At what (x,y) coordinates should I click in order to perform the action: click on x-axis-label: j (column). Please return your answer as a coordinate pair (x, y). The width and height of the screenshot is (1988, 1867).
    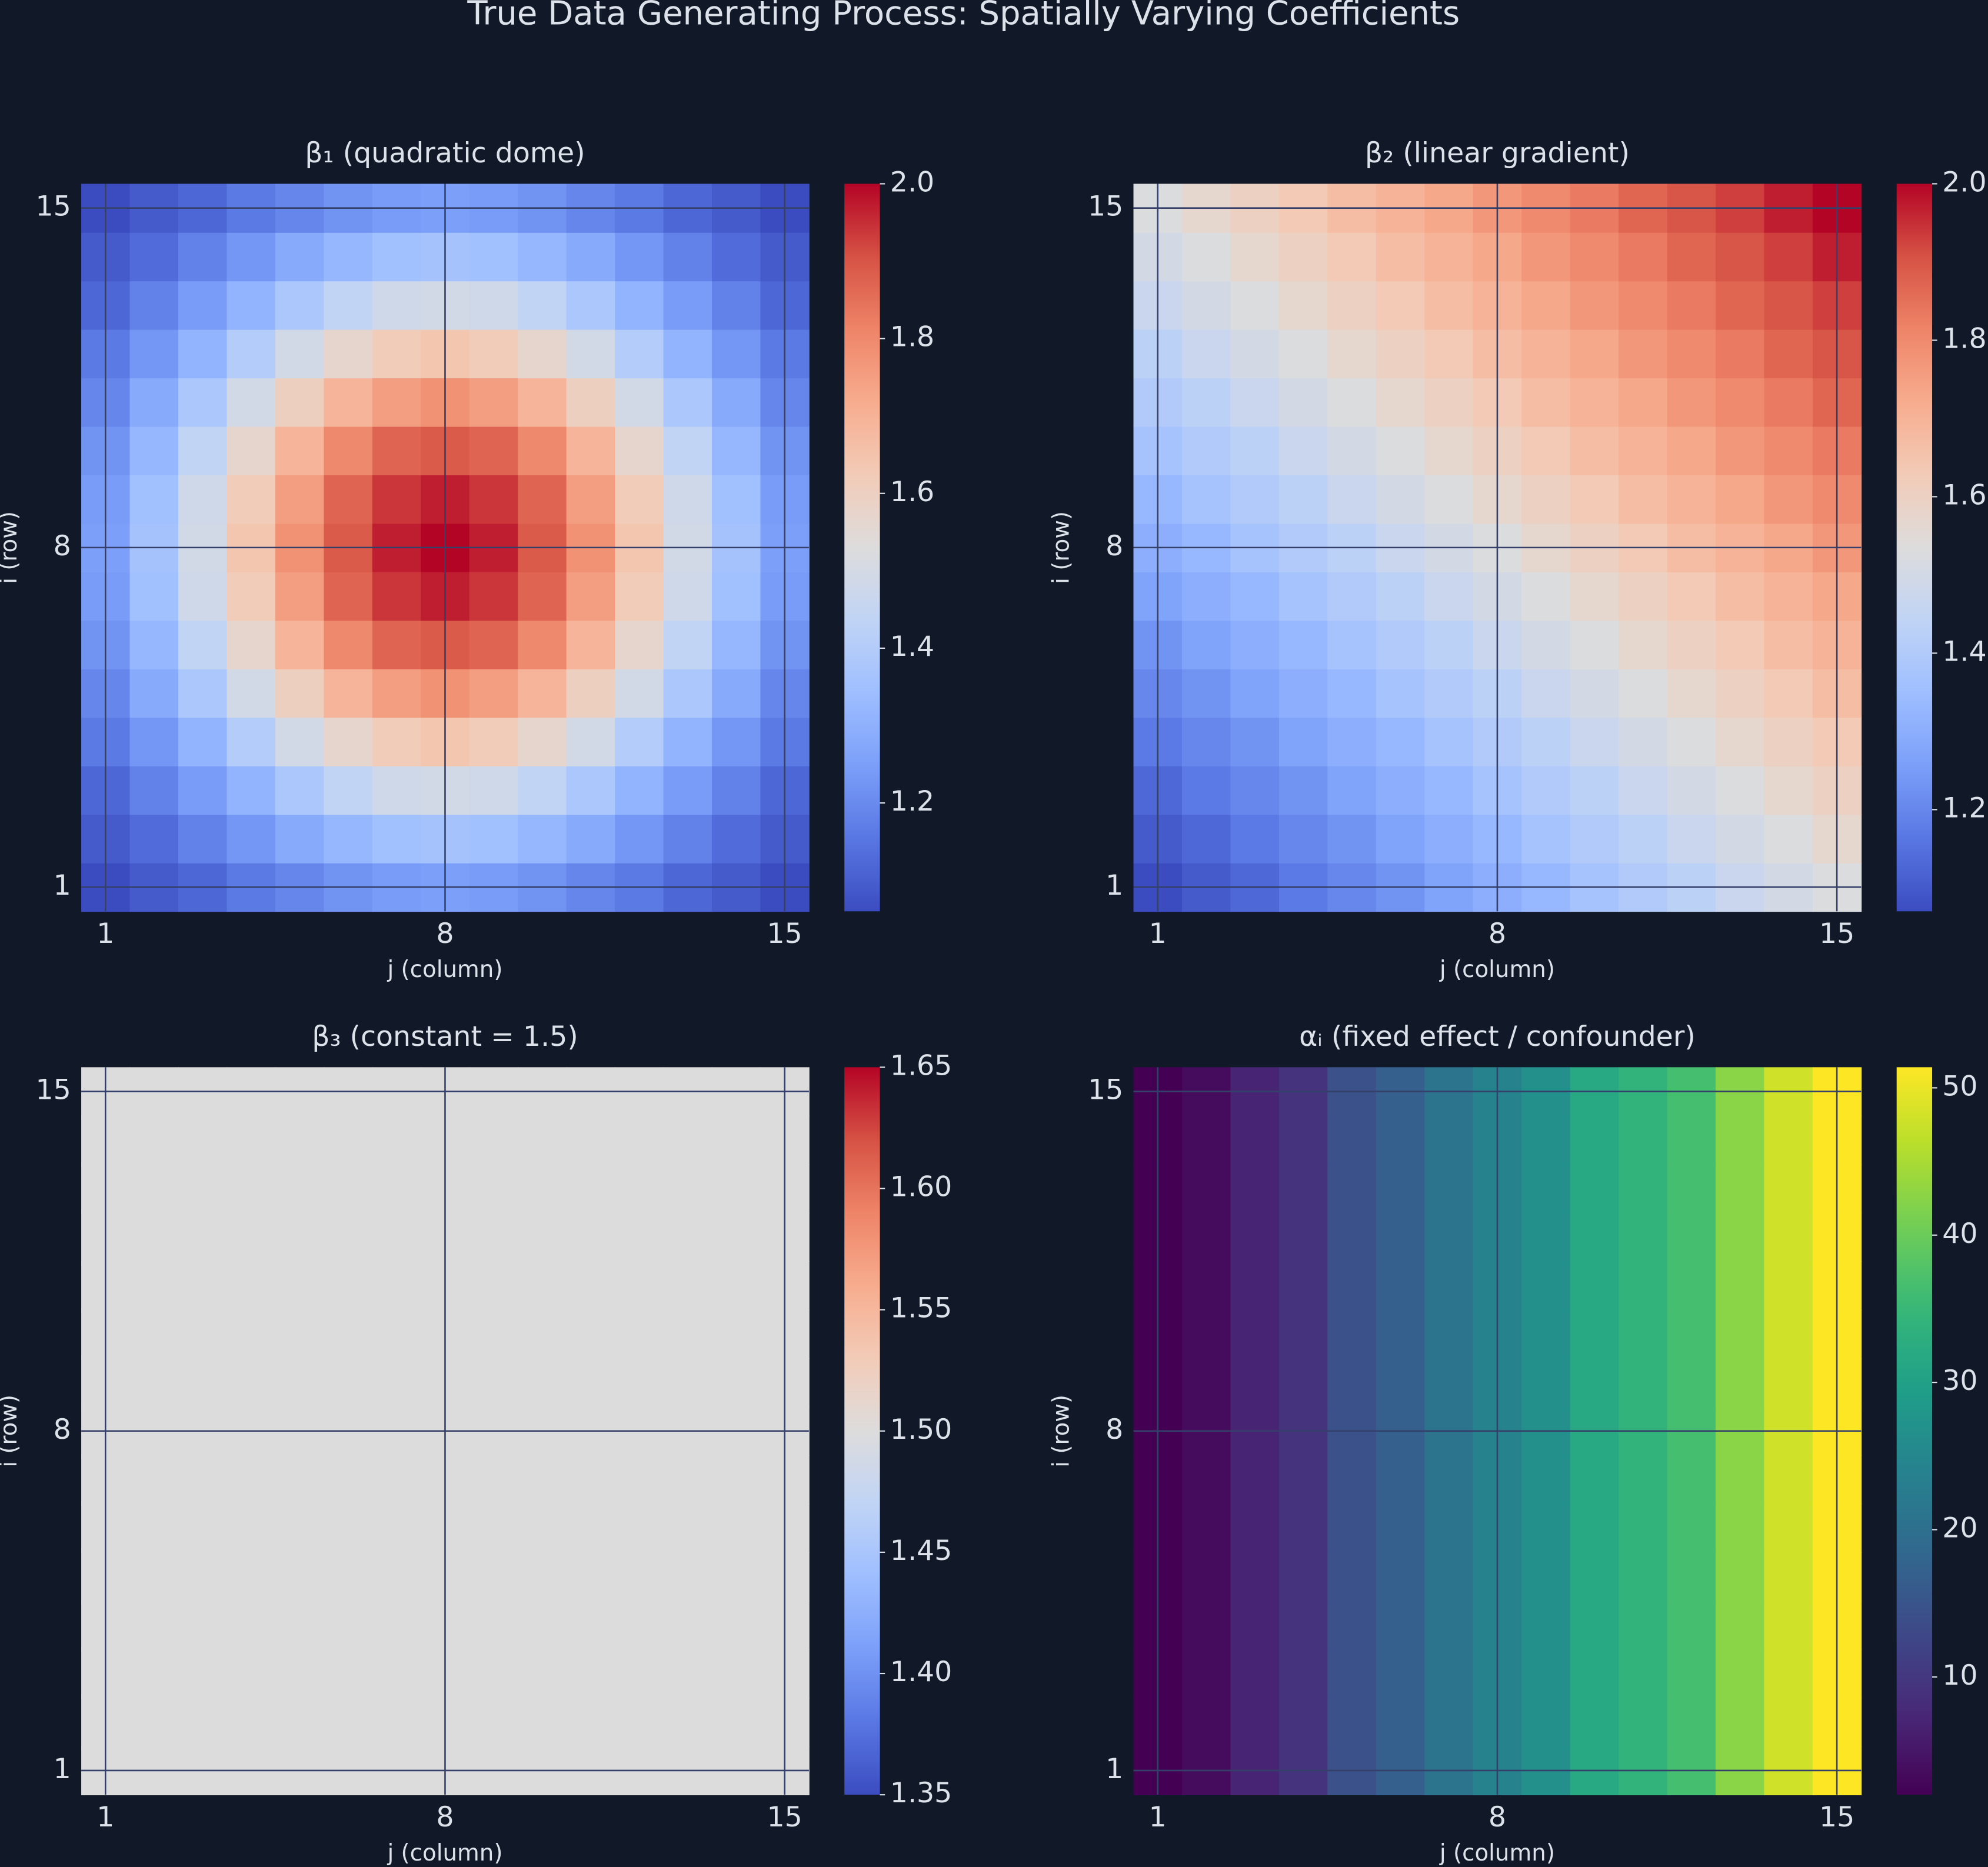
    Looking at the image, I should click on (444, 969).